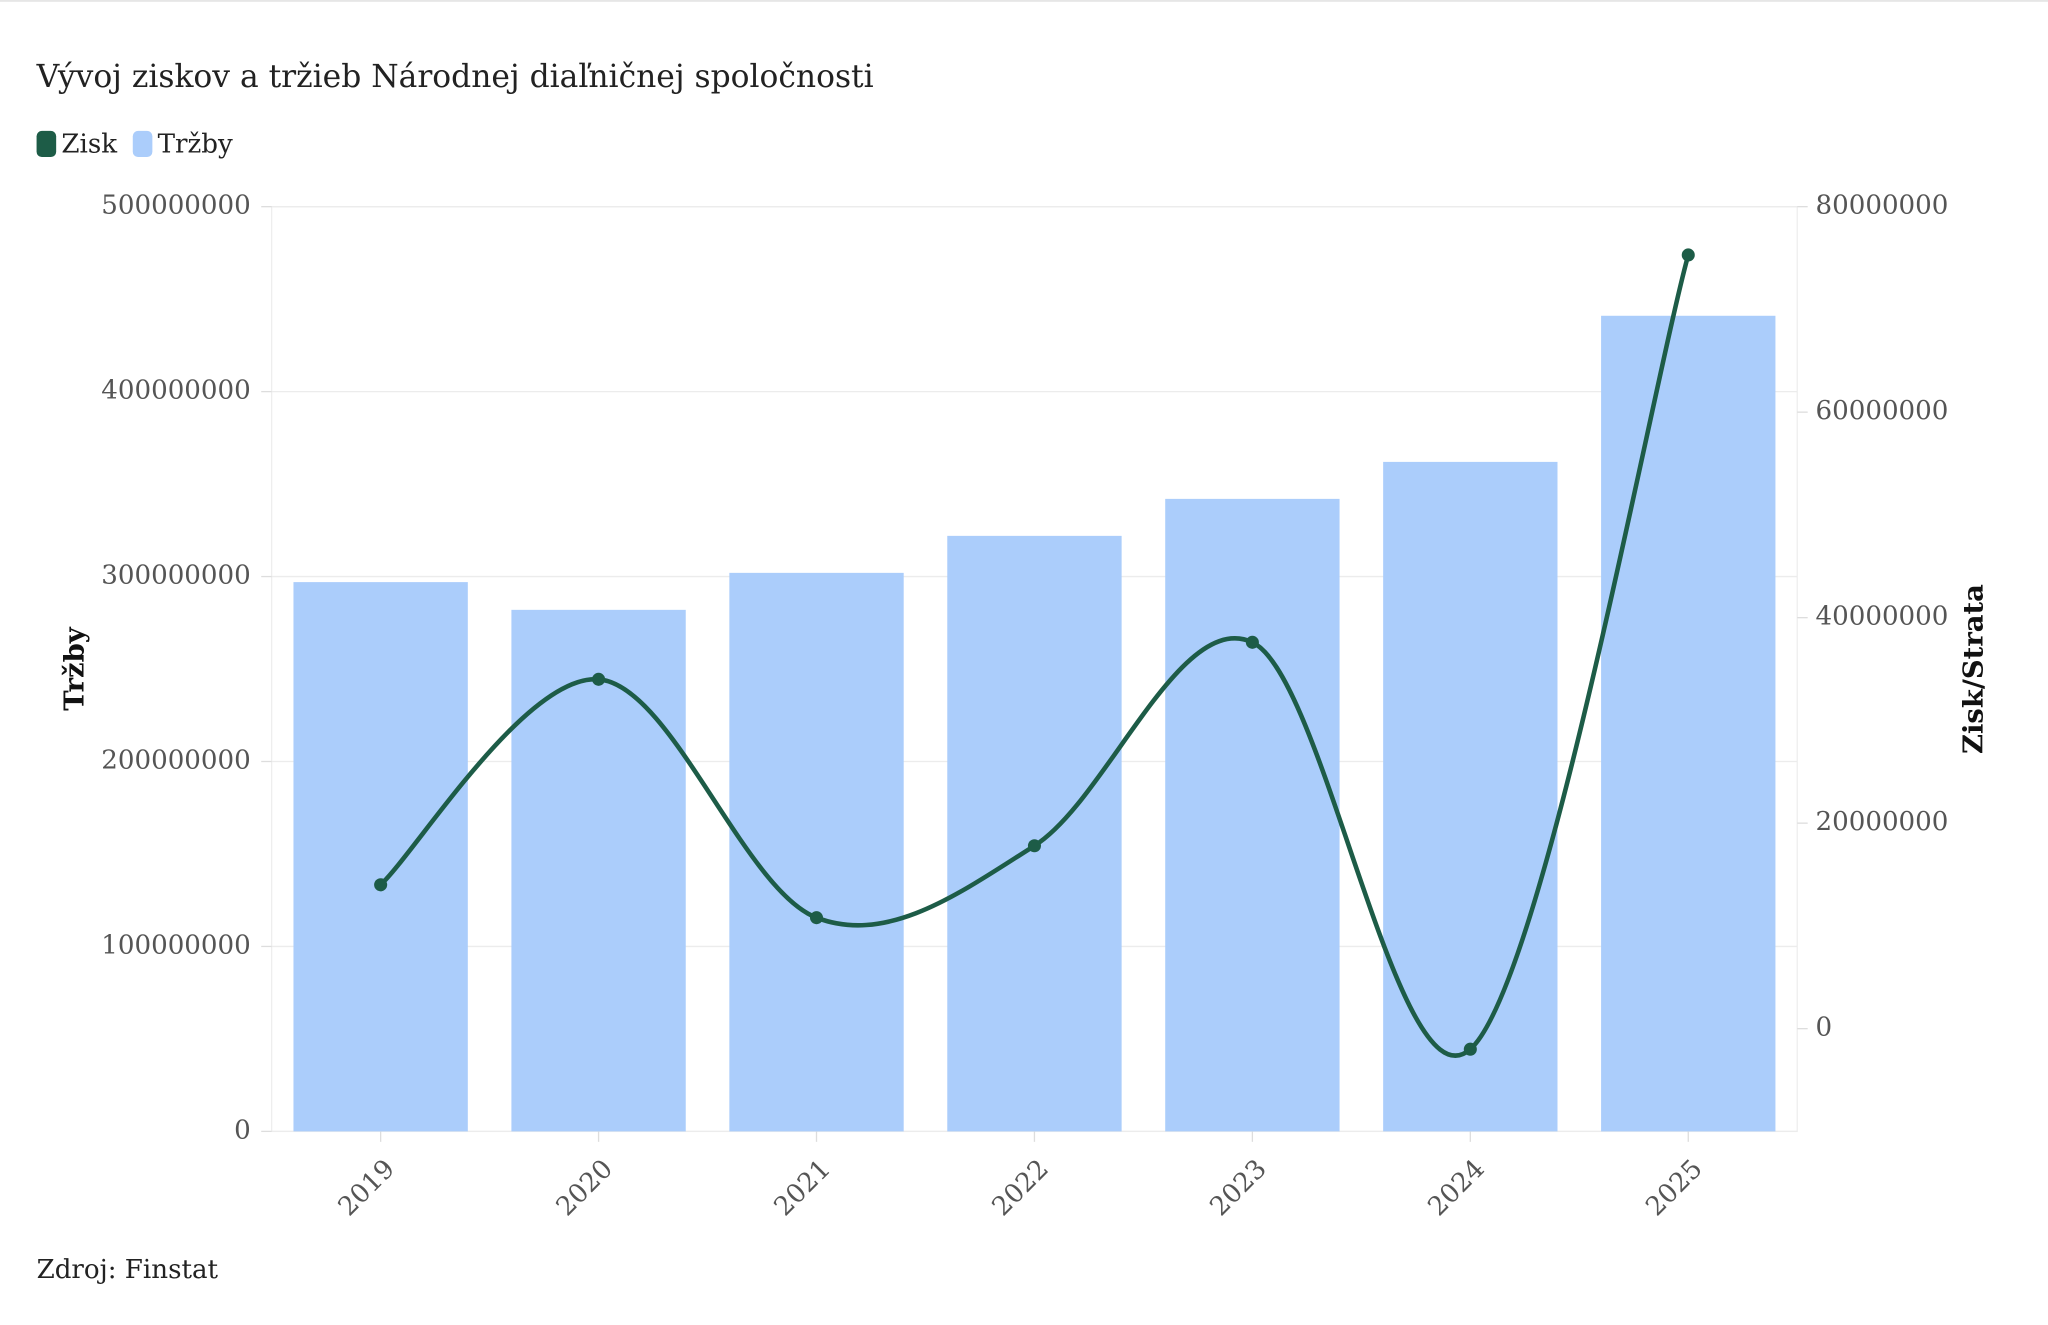  I want to click on y2-tick-label: 60000000, so click(1882, 411).